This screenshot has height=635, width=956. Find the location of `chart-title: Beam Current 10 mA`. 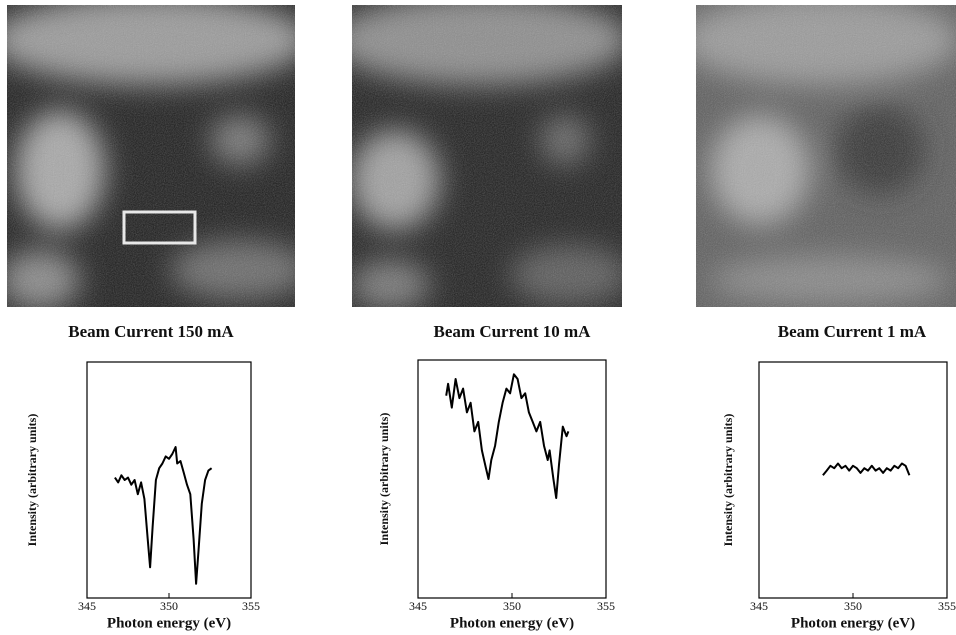

chart-title: Beam Current 10 mA is located at coordinates (513, 331).